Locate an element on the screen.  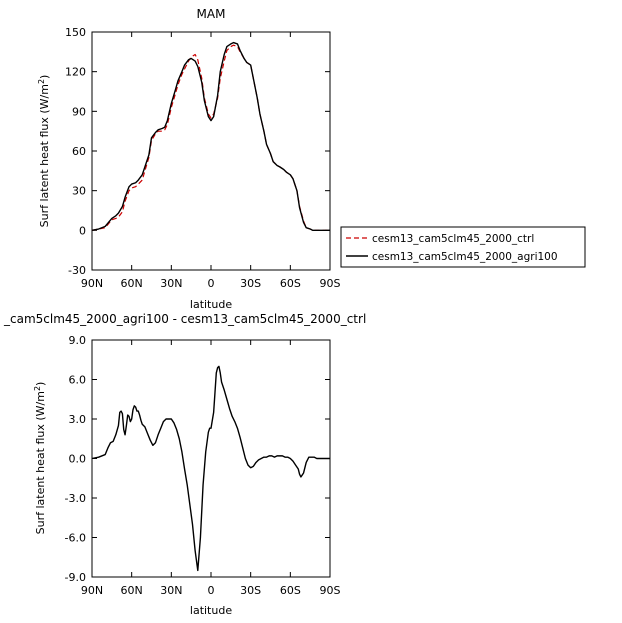
legend-label-ctrl: cesm13_cam5clm45_2000_ctrl is located at coordinates (453, 239).